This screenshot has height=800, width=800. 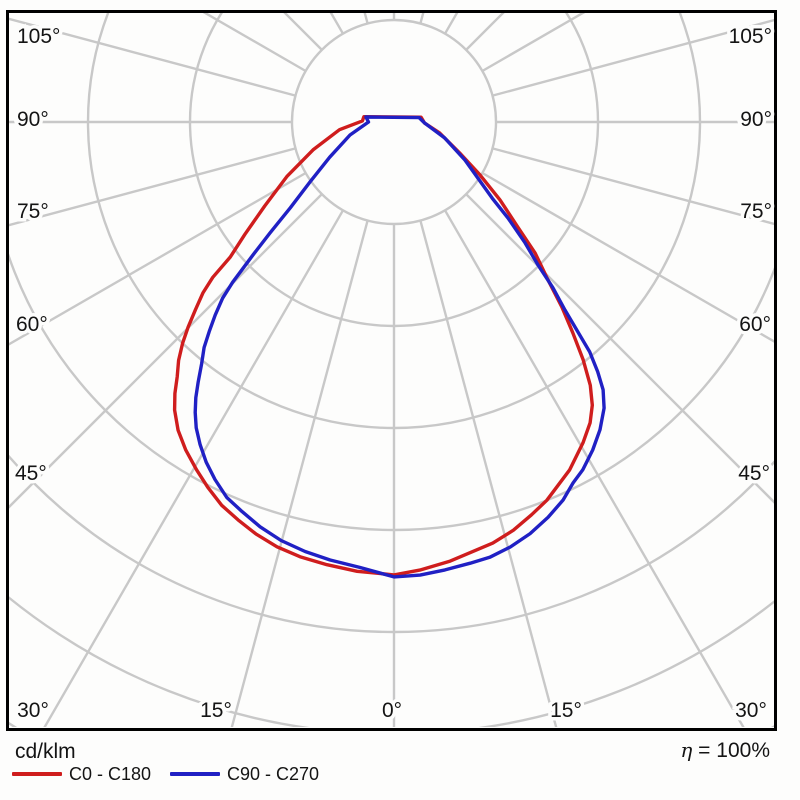 What do you see at coordinates (686, 750) in the screenshot?
I see `eta-symbol: η` at bounding box center [686, 750].